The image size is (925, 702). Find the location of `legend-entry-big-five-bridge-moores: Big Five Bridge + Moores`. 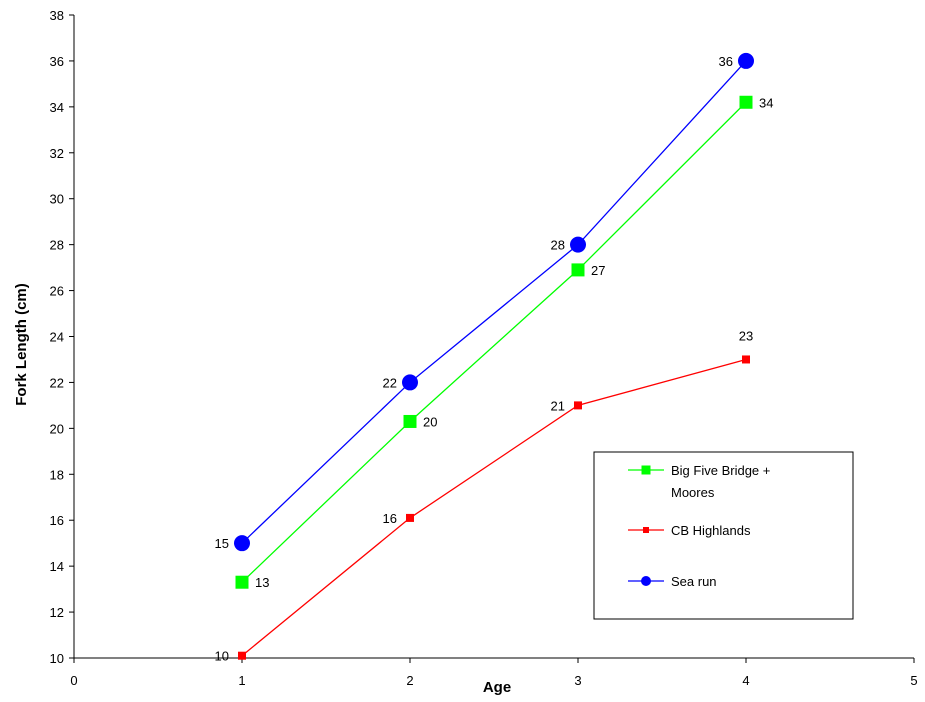

legend-entry-big-five-bridge-moores: Big Five Bridge + Moores is located at coordinates (699, 481).